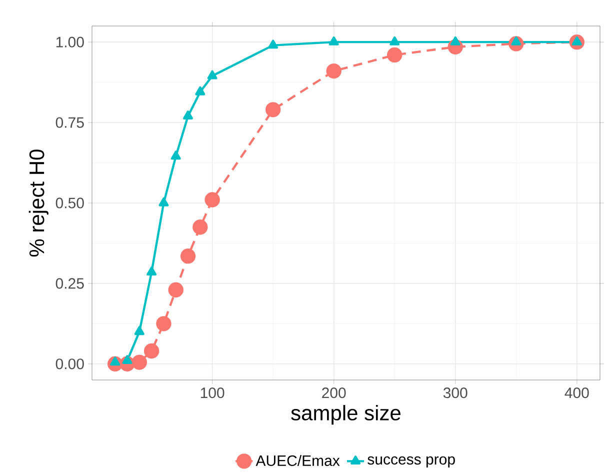 This screenshot has height=473, width=608. Describe the element at coordinates (345, 415) in the screenshot. I see `x-axis-title: sample size` at that location.